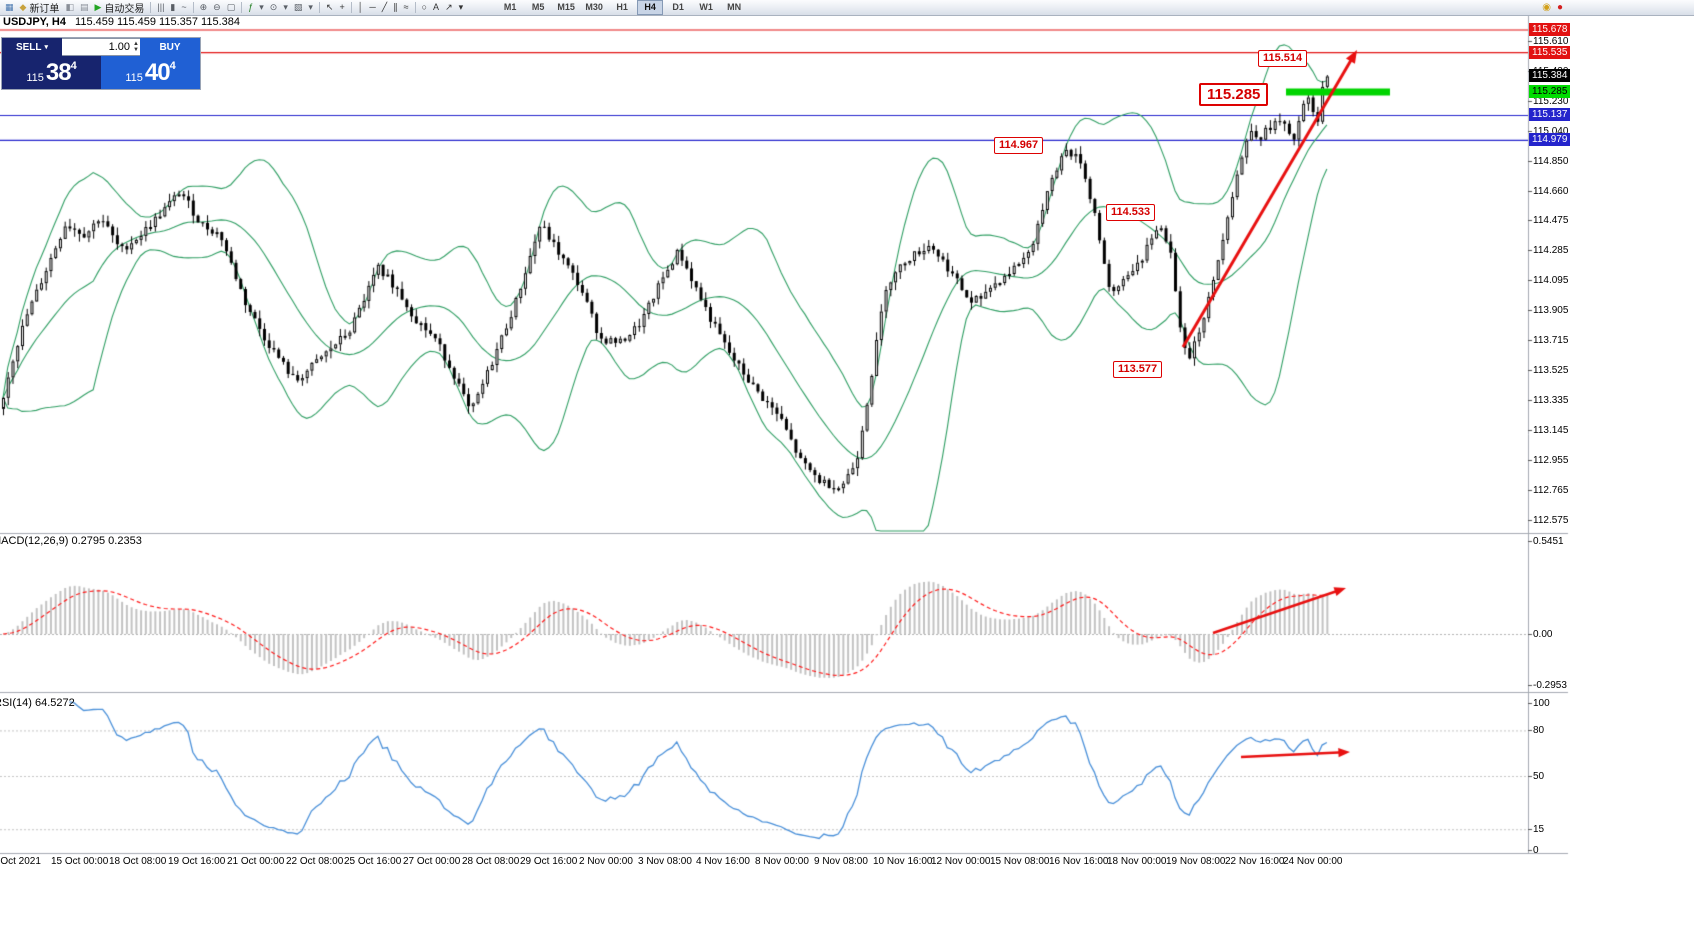 This screenshot has height=940, width=1694. What do you see at coordinates (58, 72) in the screenshot?
I see `sell-price-pips: 38` at bounding box center [58, 72].